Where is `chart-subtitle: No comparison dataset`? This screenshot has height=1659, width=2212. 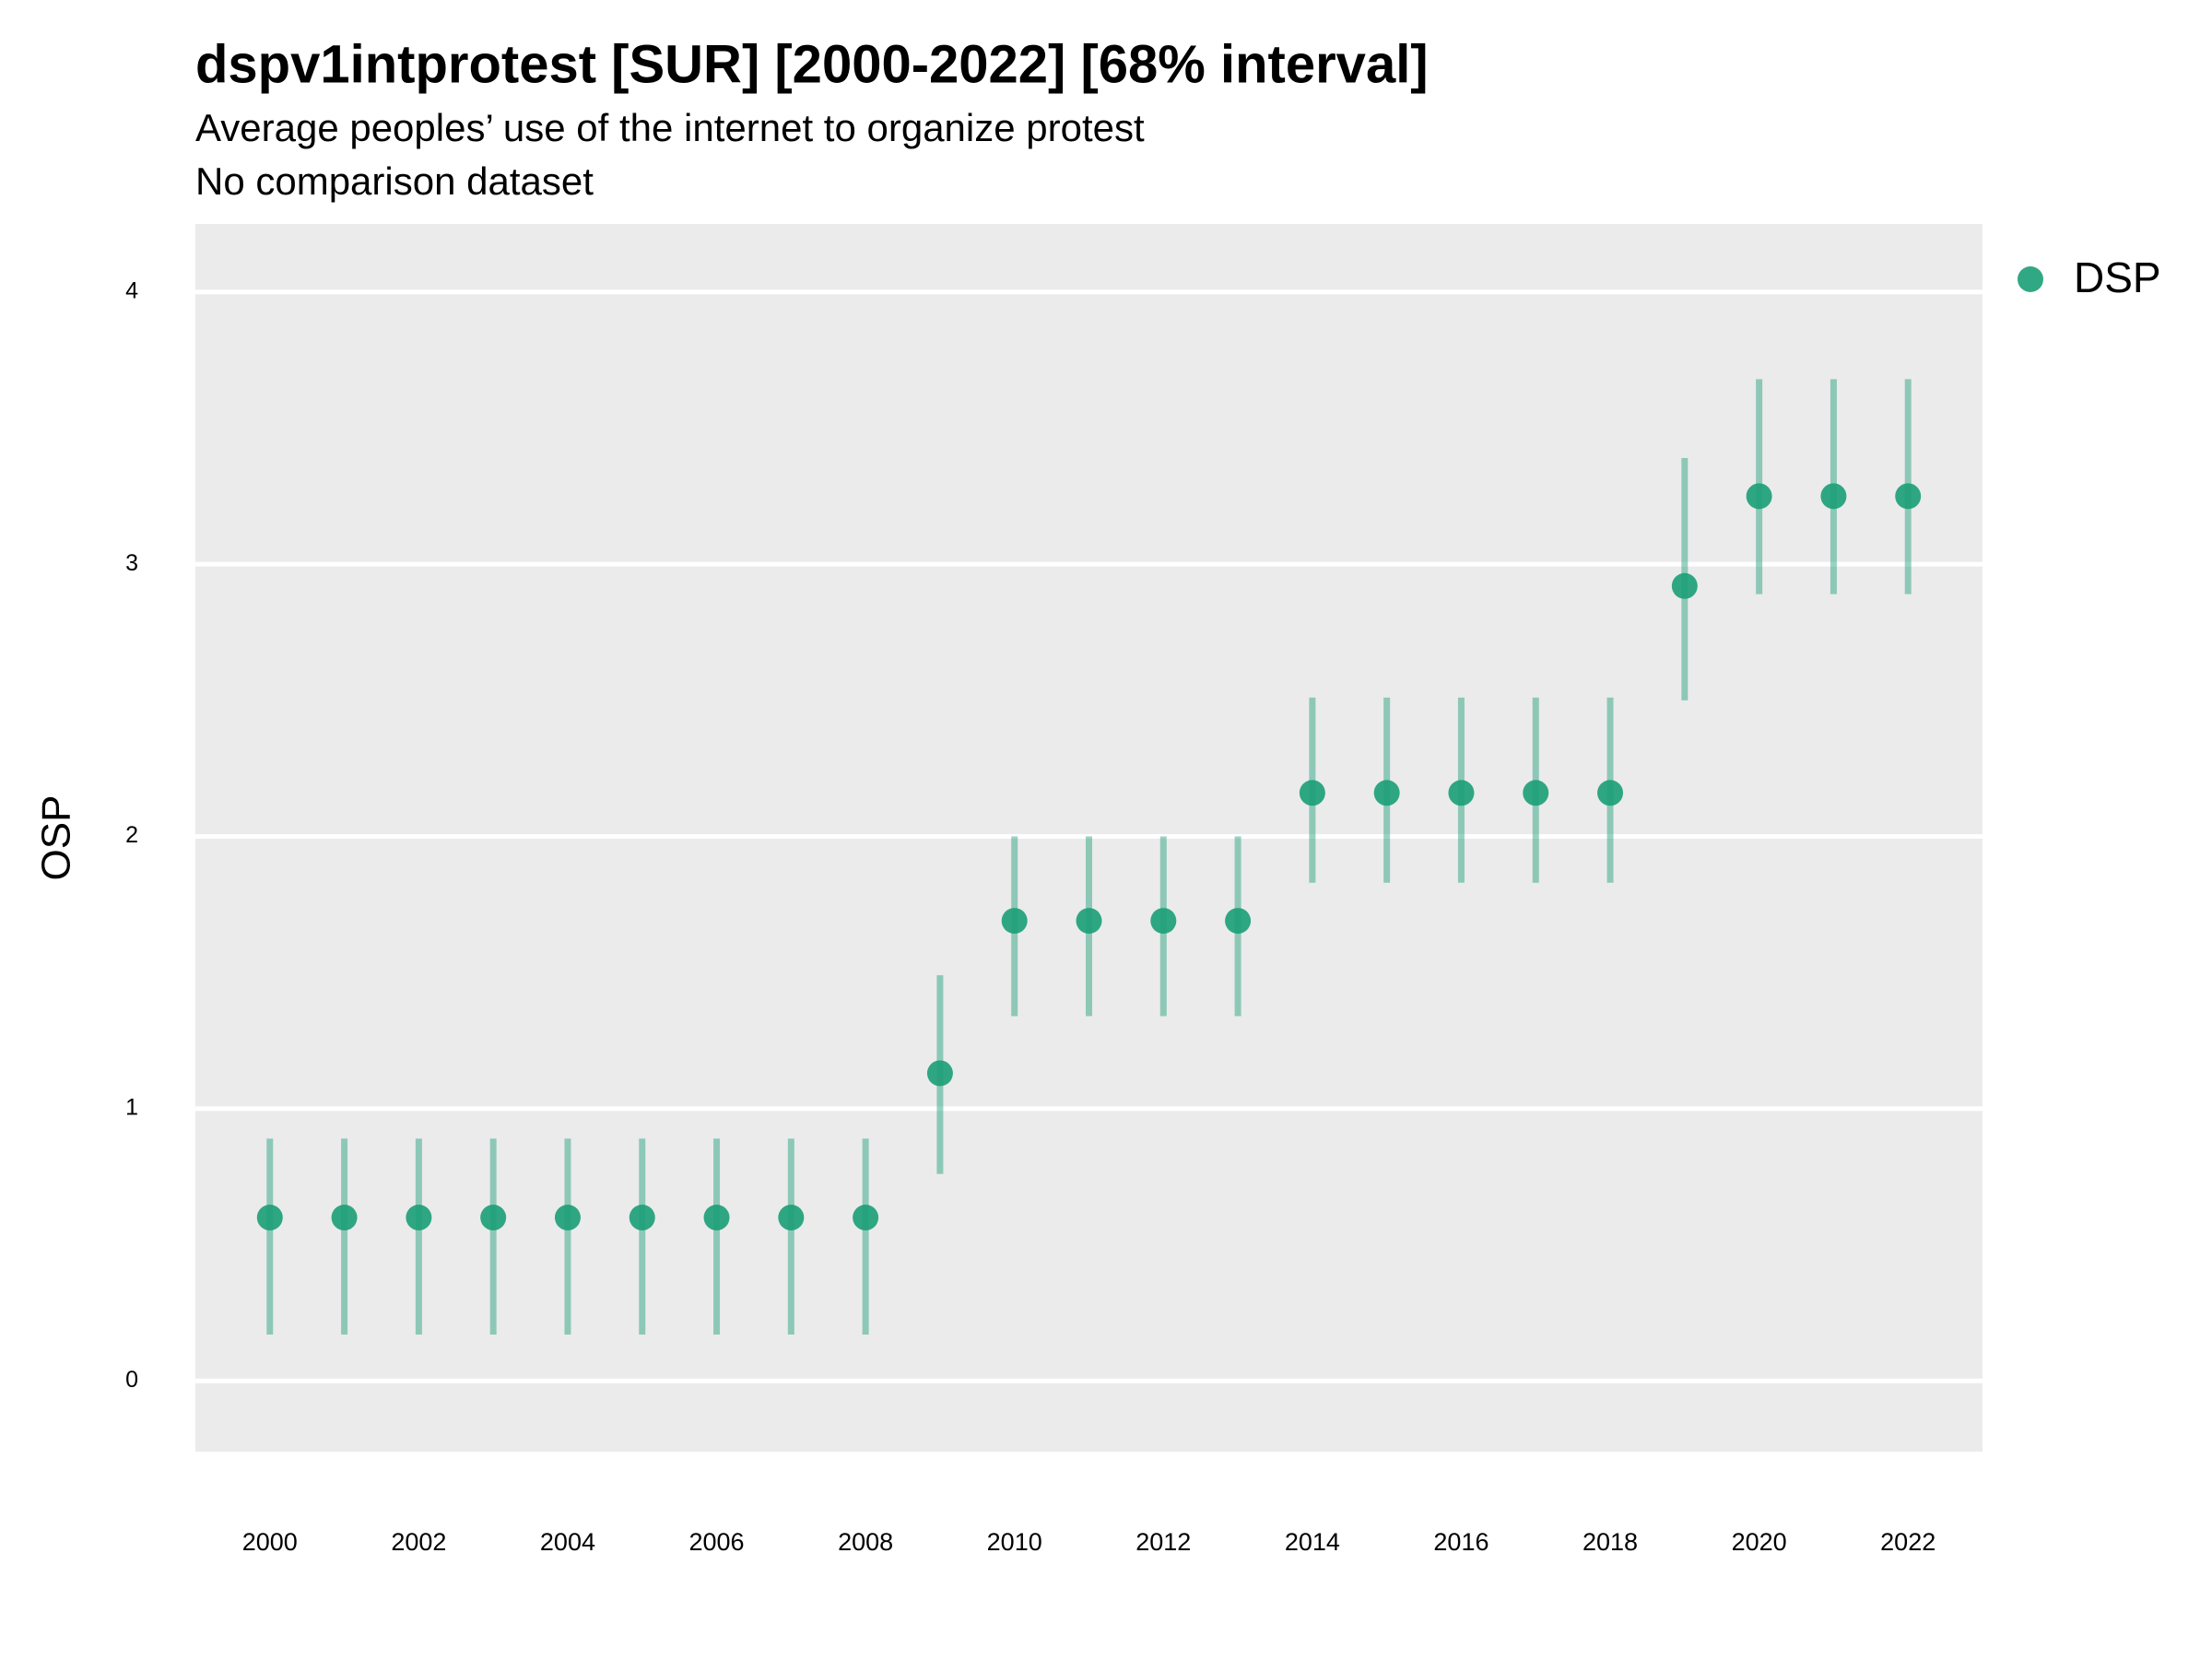
chart-subtitle: No comparison dataset is located at coordinates (394, 181).